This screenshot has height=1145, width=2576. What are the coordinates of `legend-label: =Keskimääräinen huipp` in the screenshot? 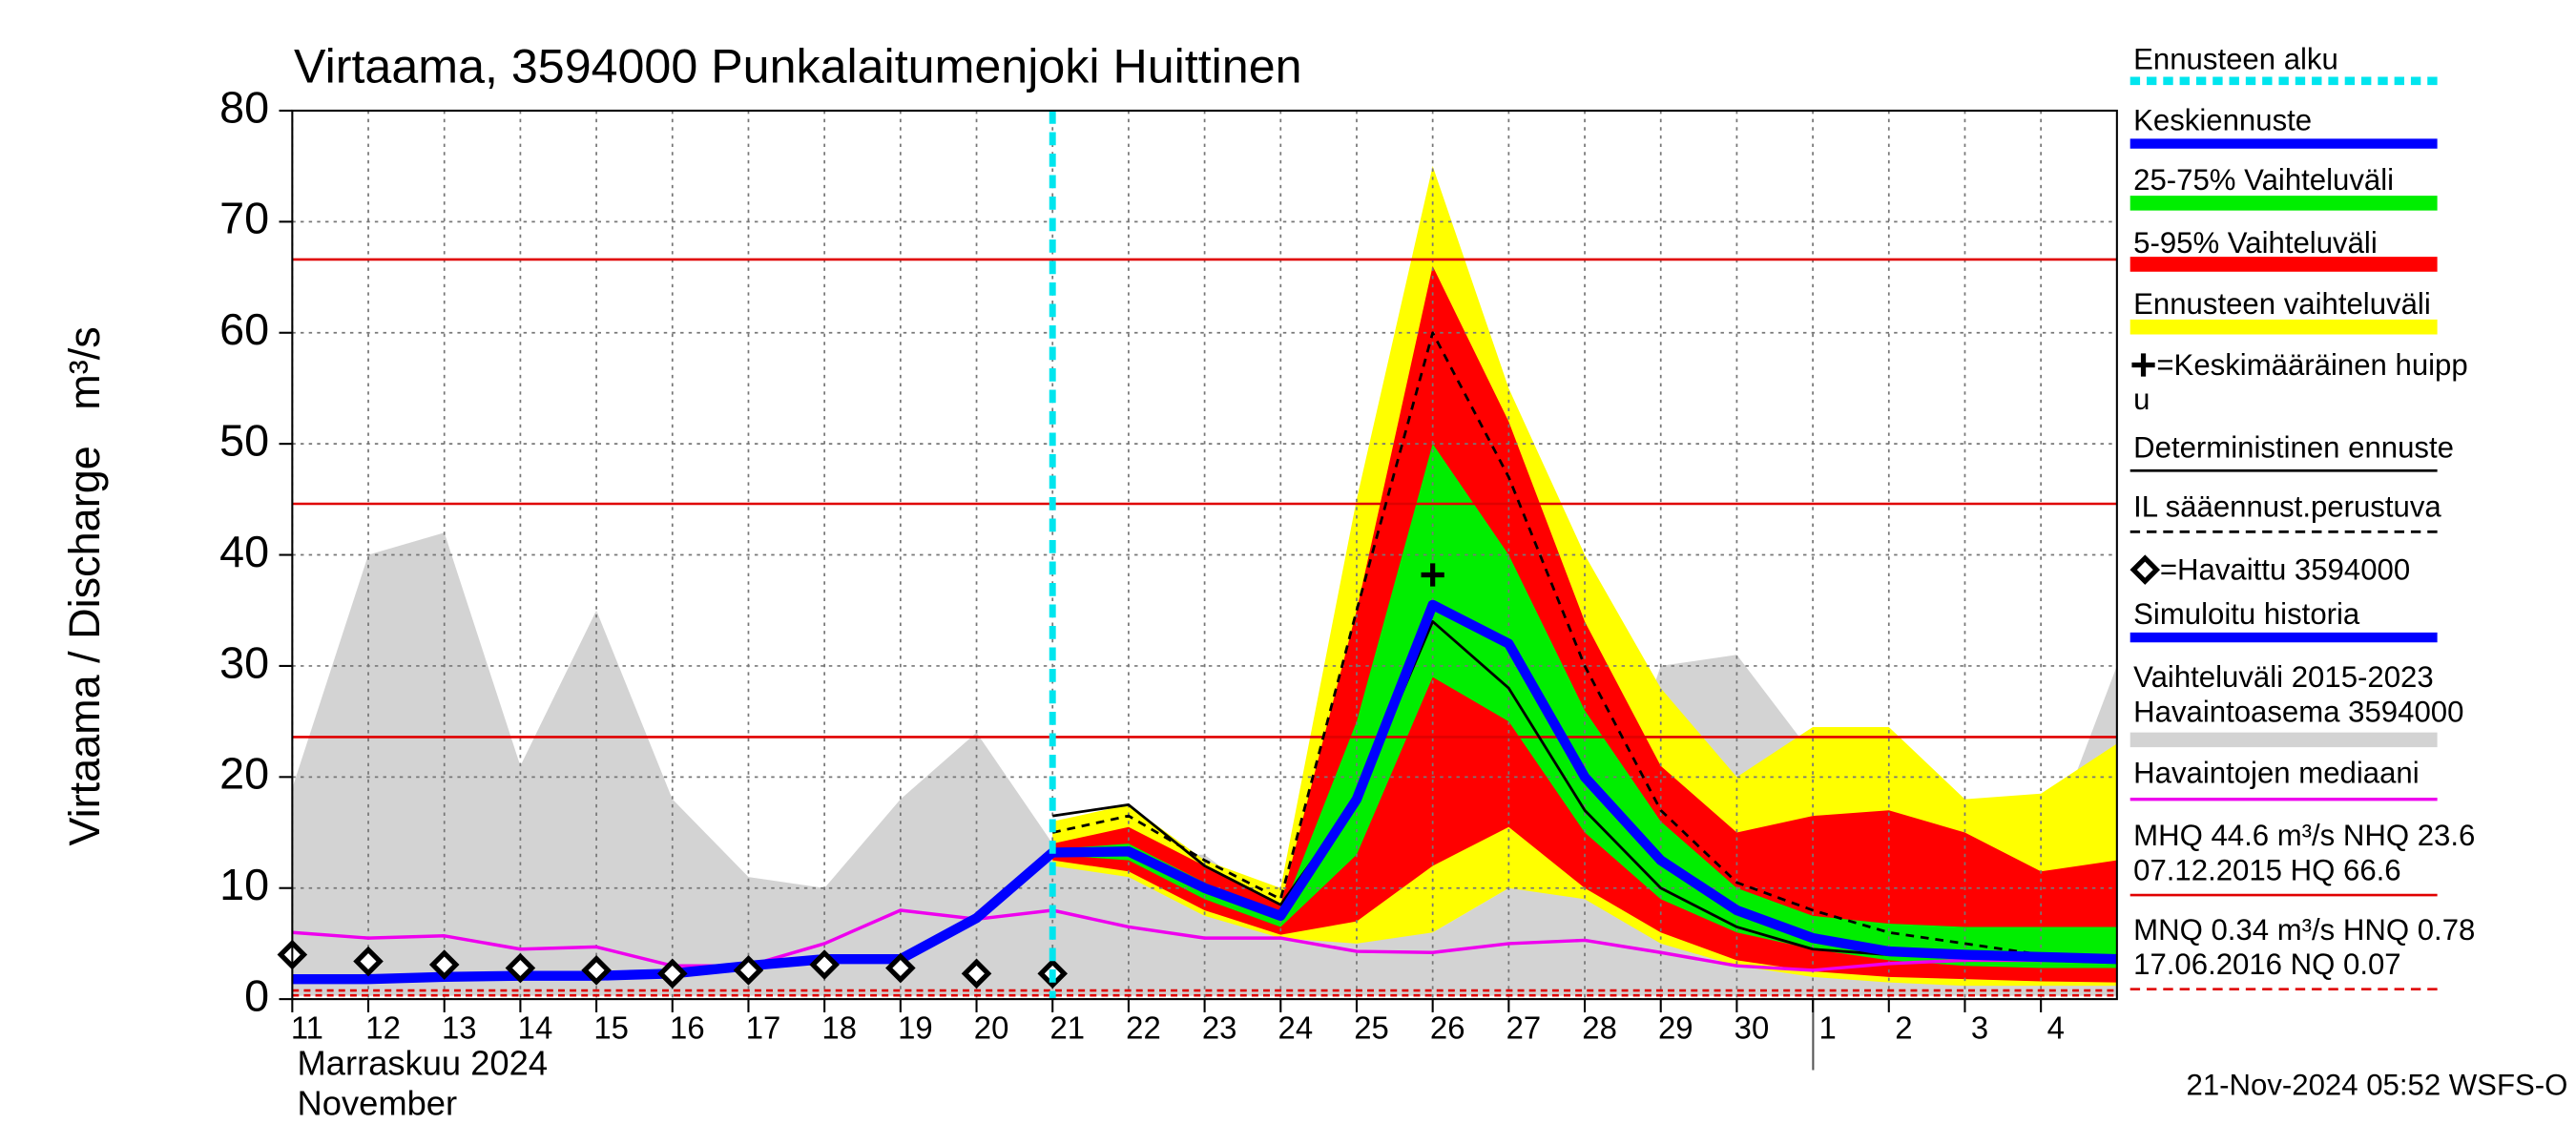 It's located at (2311, 365).